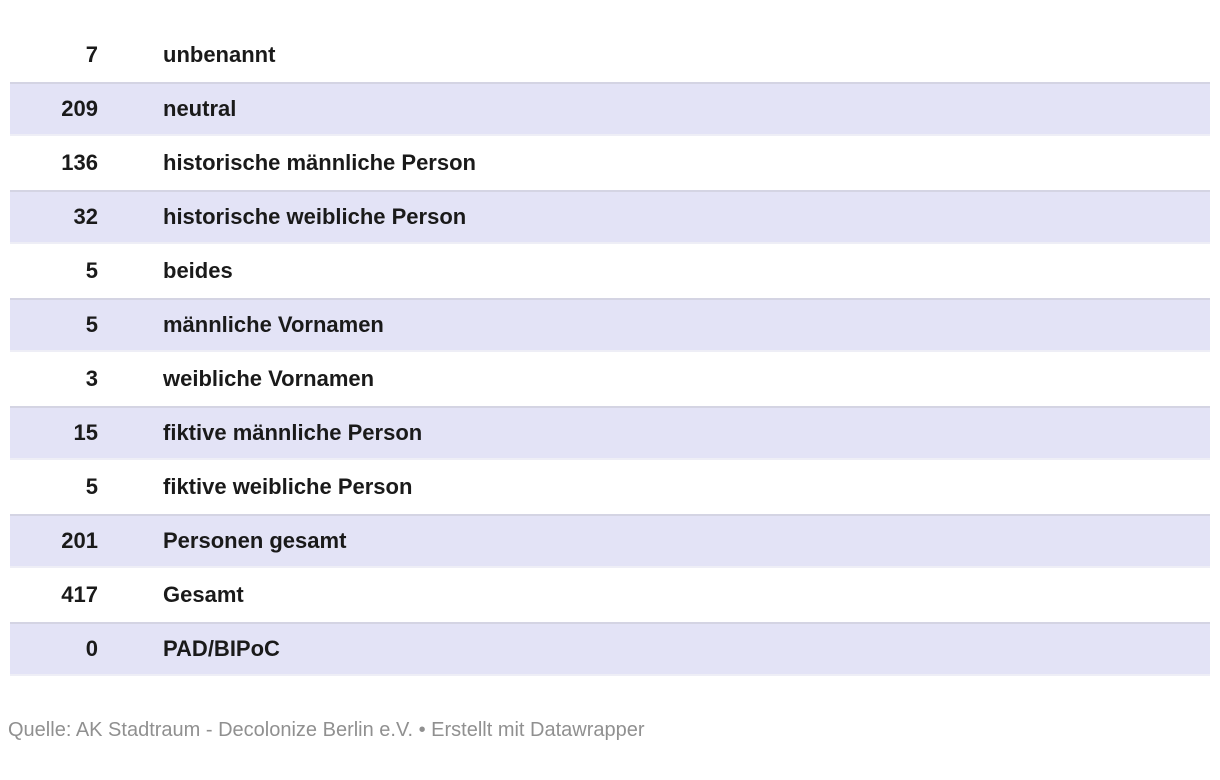  What do you see at coordinates (79, 108) in the screenshot?
I see `row-value: 209` at bounding box center [79, 108].